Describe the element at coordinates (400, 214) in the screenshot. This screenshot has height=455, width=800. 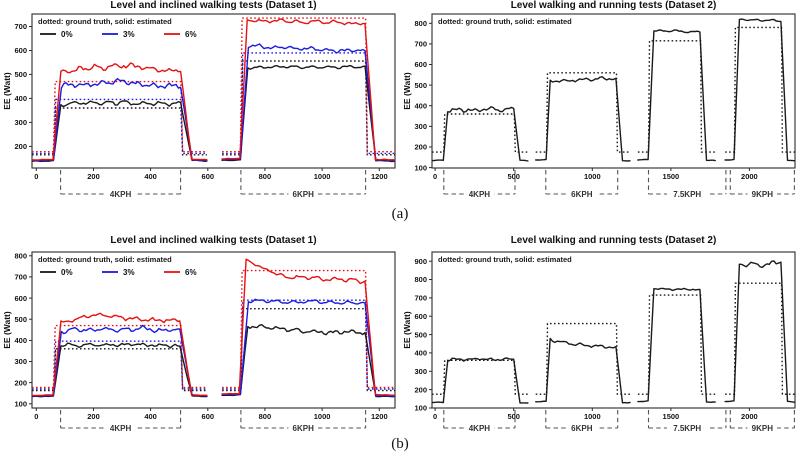
I see `panel-label-a: (a)` at that location.